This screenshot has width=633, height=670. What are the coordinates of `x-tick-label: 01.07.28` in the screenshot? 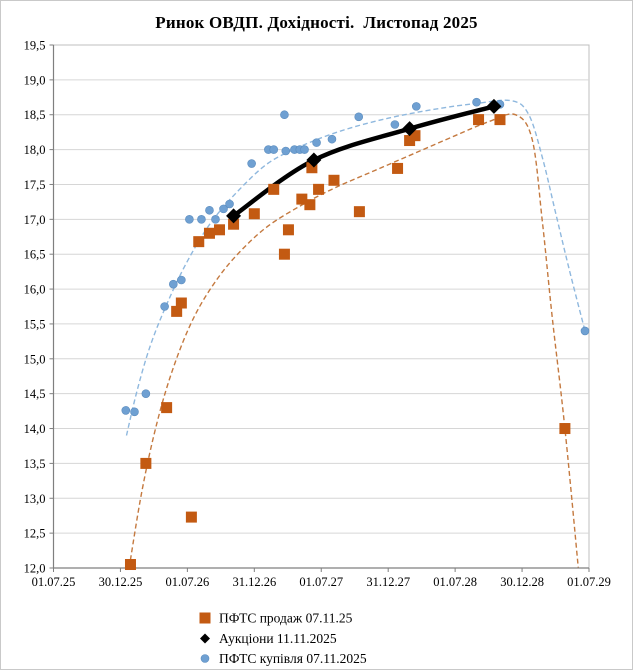 It's located at (455, 582).